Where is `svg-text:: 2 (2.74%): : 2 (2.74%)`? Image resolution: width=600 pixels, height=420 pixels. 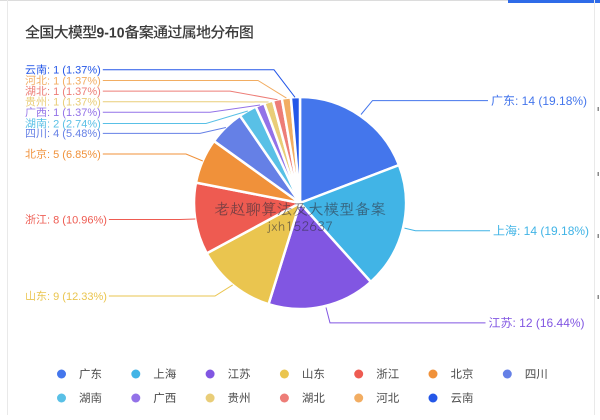
svg-text:: 2 (2.74%): : 2 (2.74%) is located at coordinates (74, 124).